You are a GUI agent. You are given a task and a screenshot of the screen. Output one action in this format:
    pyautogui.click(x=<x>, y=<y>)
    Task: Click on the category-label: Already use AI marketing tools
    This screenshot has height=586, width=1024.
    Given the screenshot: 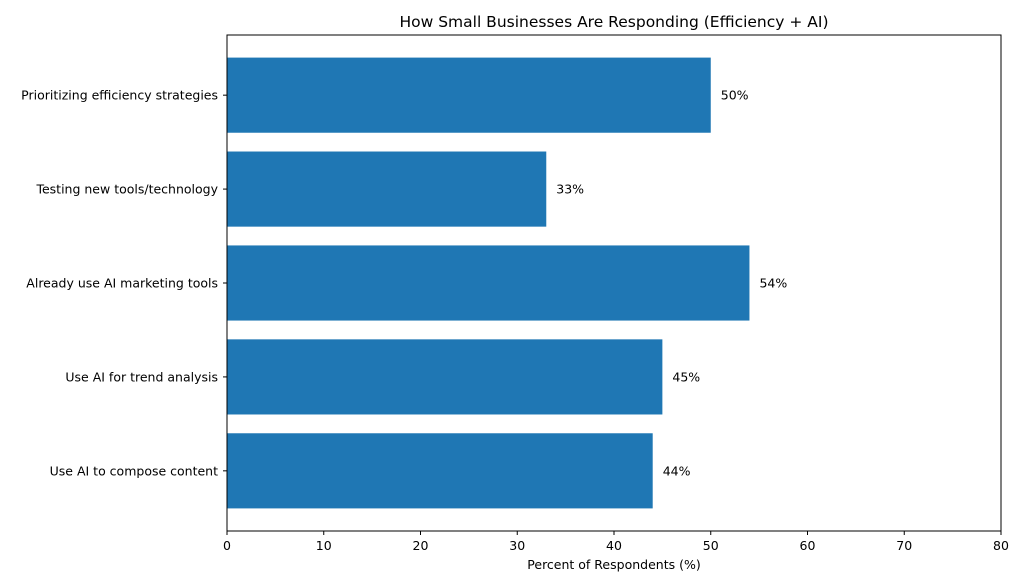 What is the action you would take?
    pyautogui.click(x=122, y=283)
    